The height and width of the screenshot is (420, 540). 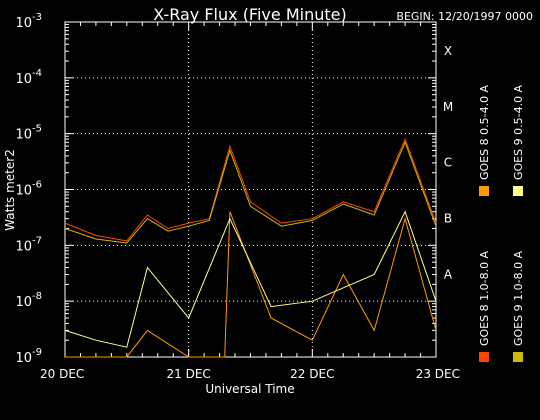 What do you see at coordinates (28, 21) in the screenshot?
I see `y-tick-label: 10⁻³` at bounding box center [28, 21].